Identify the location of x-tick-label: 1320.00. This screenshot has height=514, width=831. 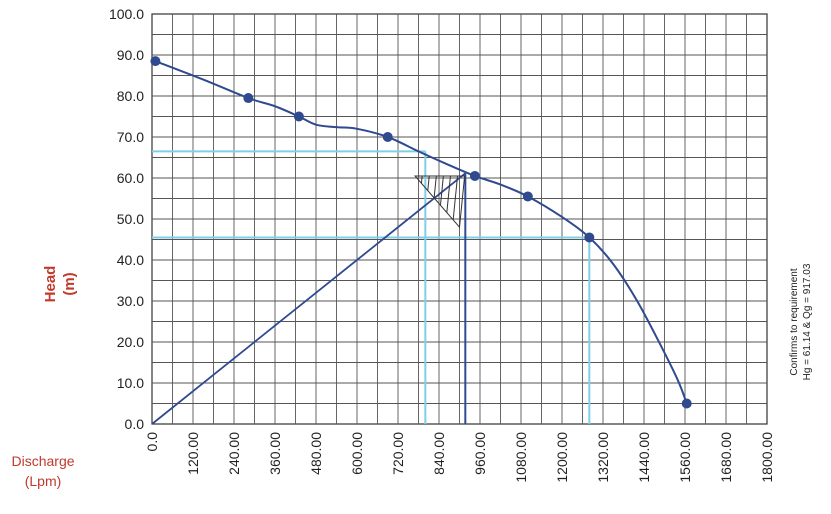
(603, 457).